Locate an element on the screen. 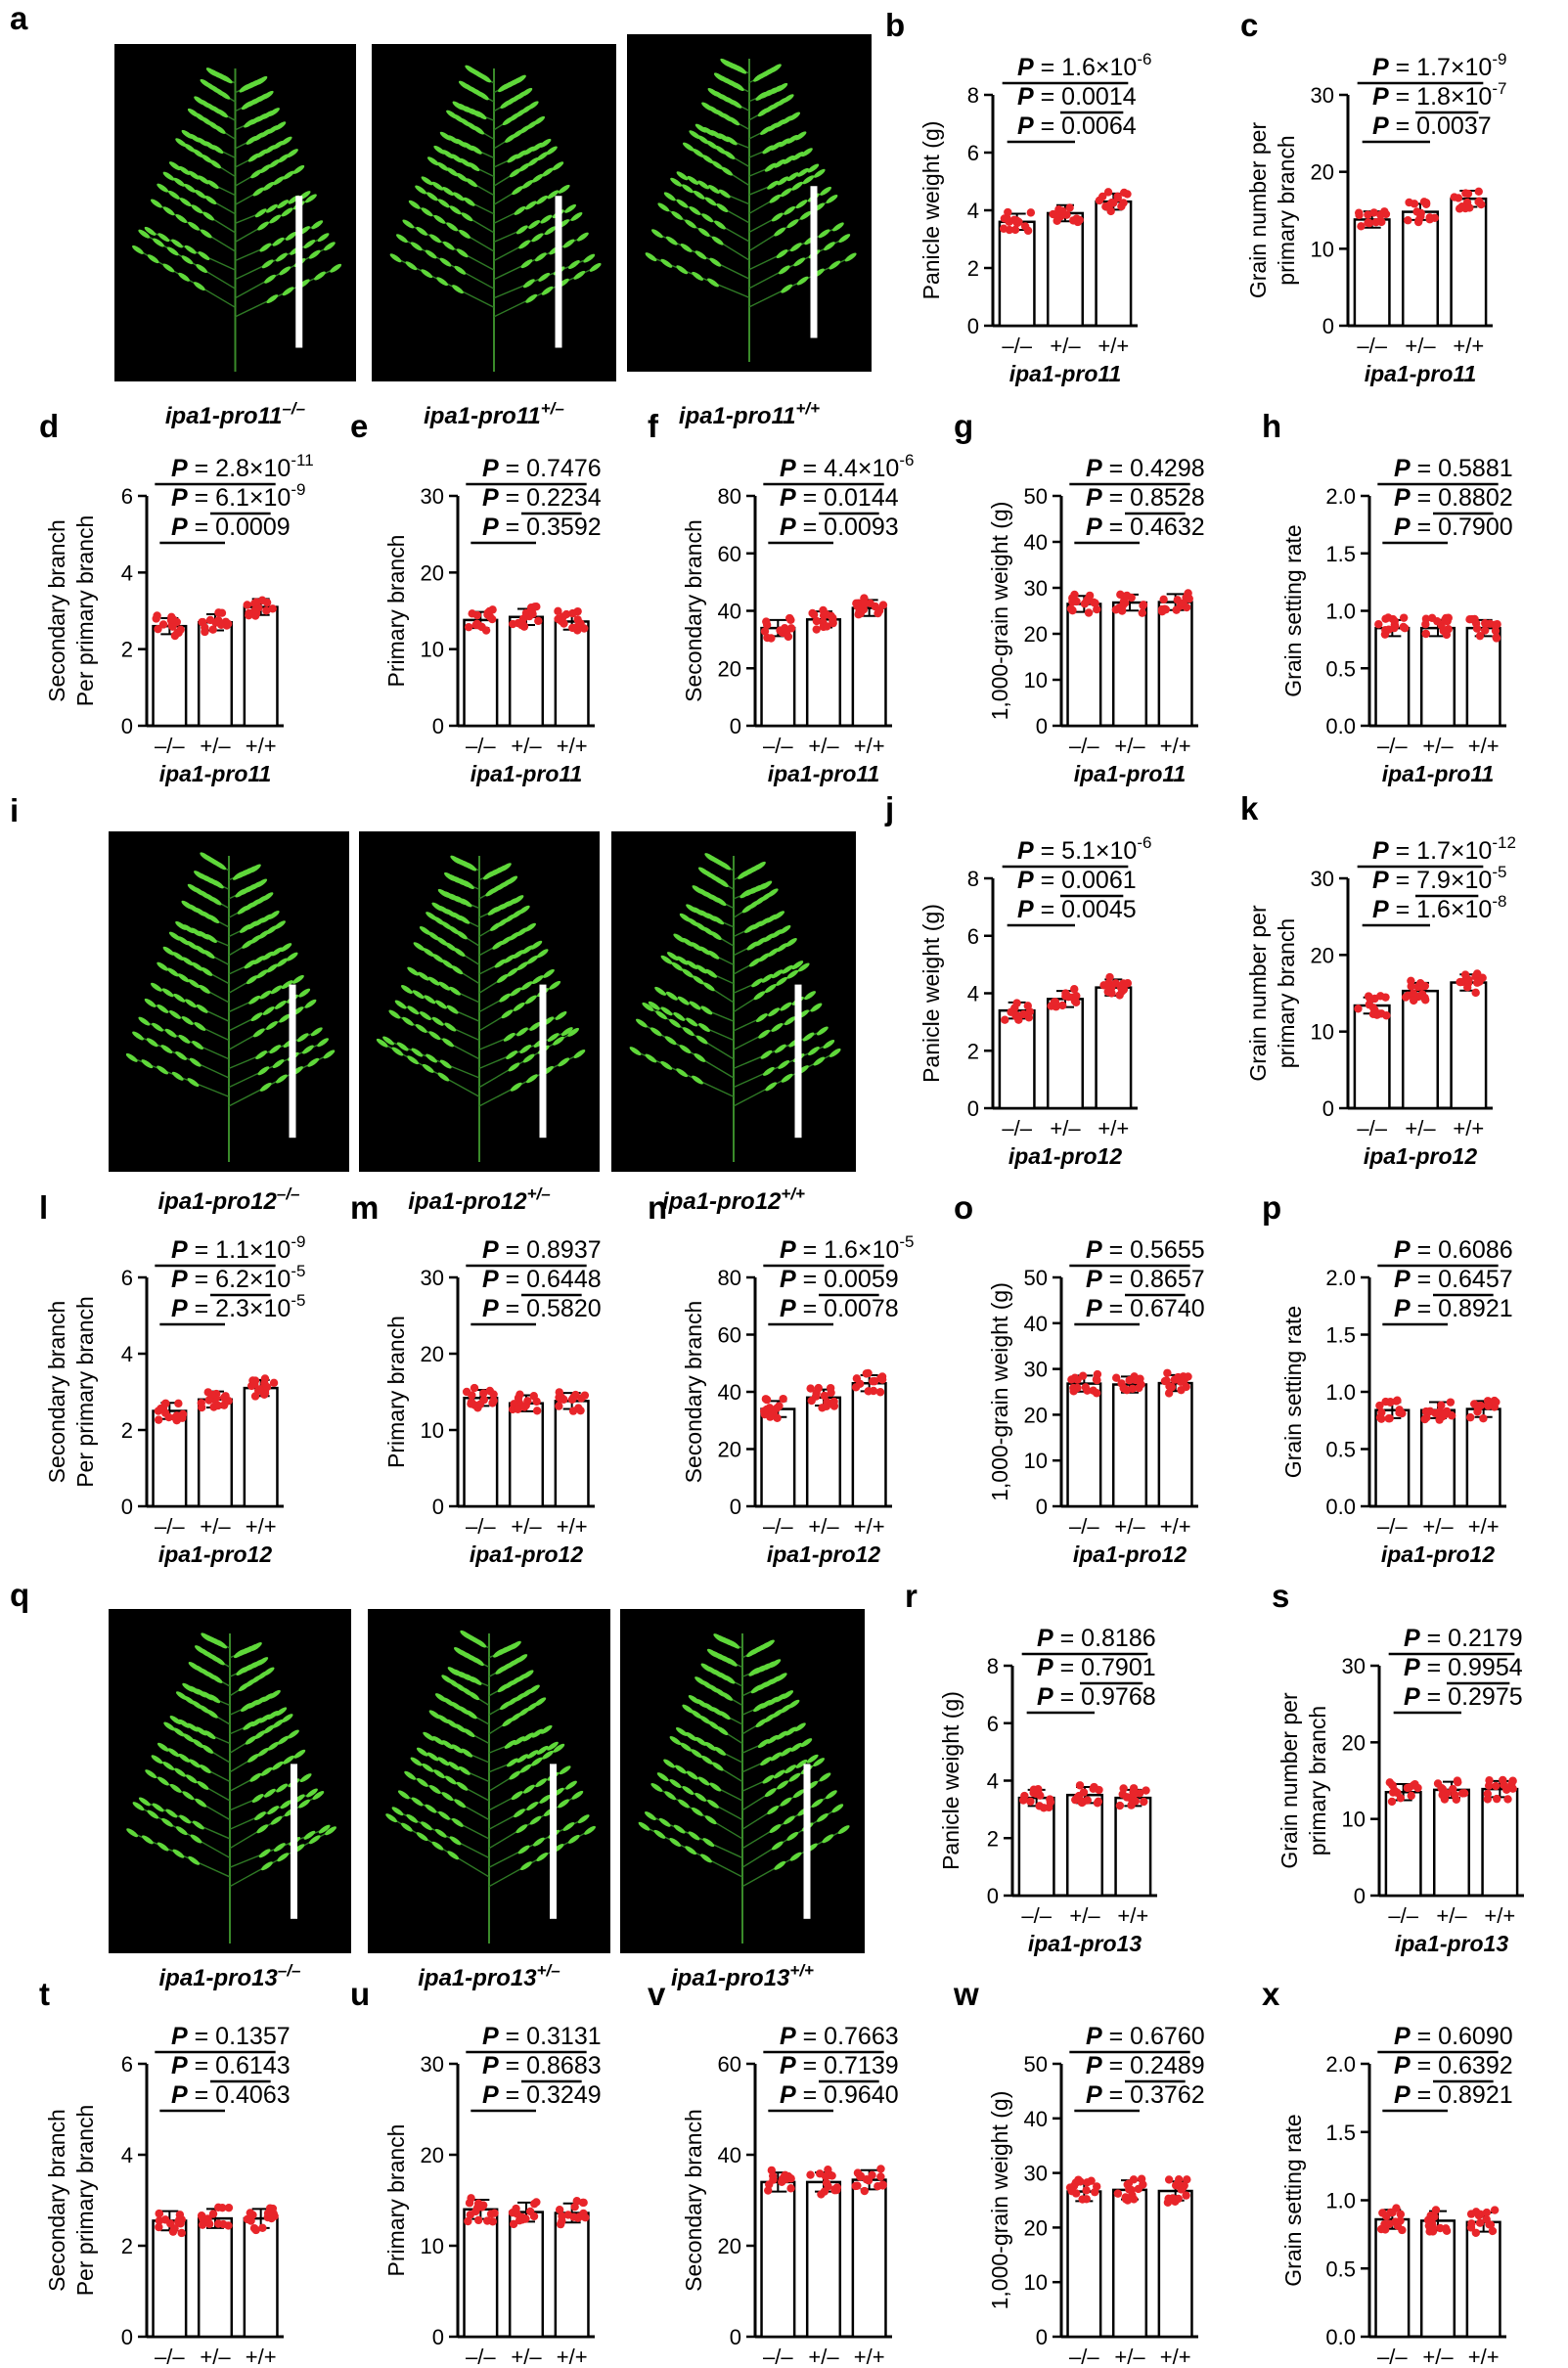 This screenshot has height=2368, width=1568. panel-label-u: u is located at coordinates (360, 1994).